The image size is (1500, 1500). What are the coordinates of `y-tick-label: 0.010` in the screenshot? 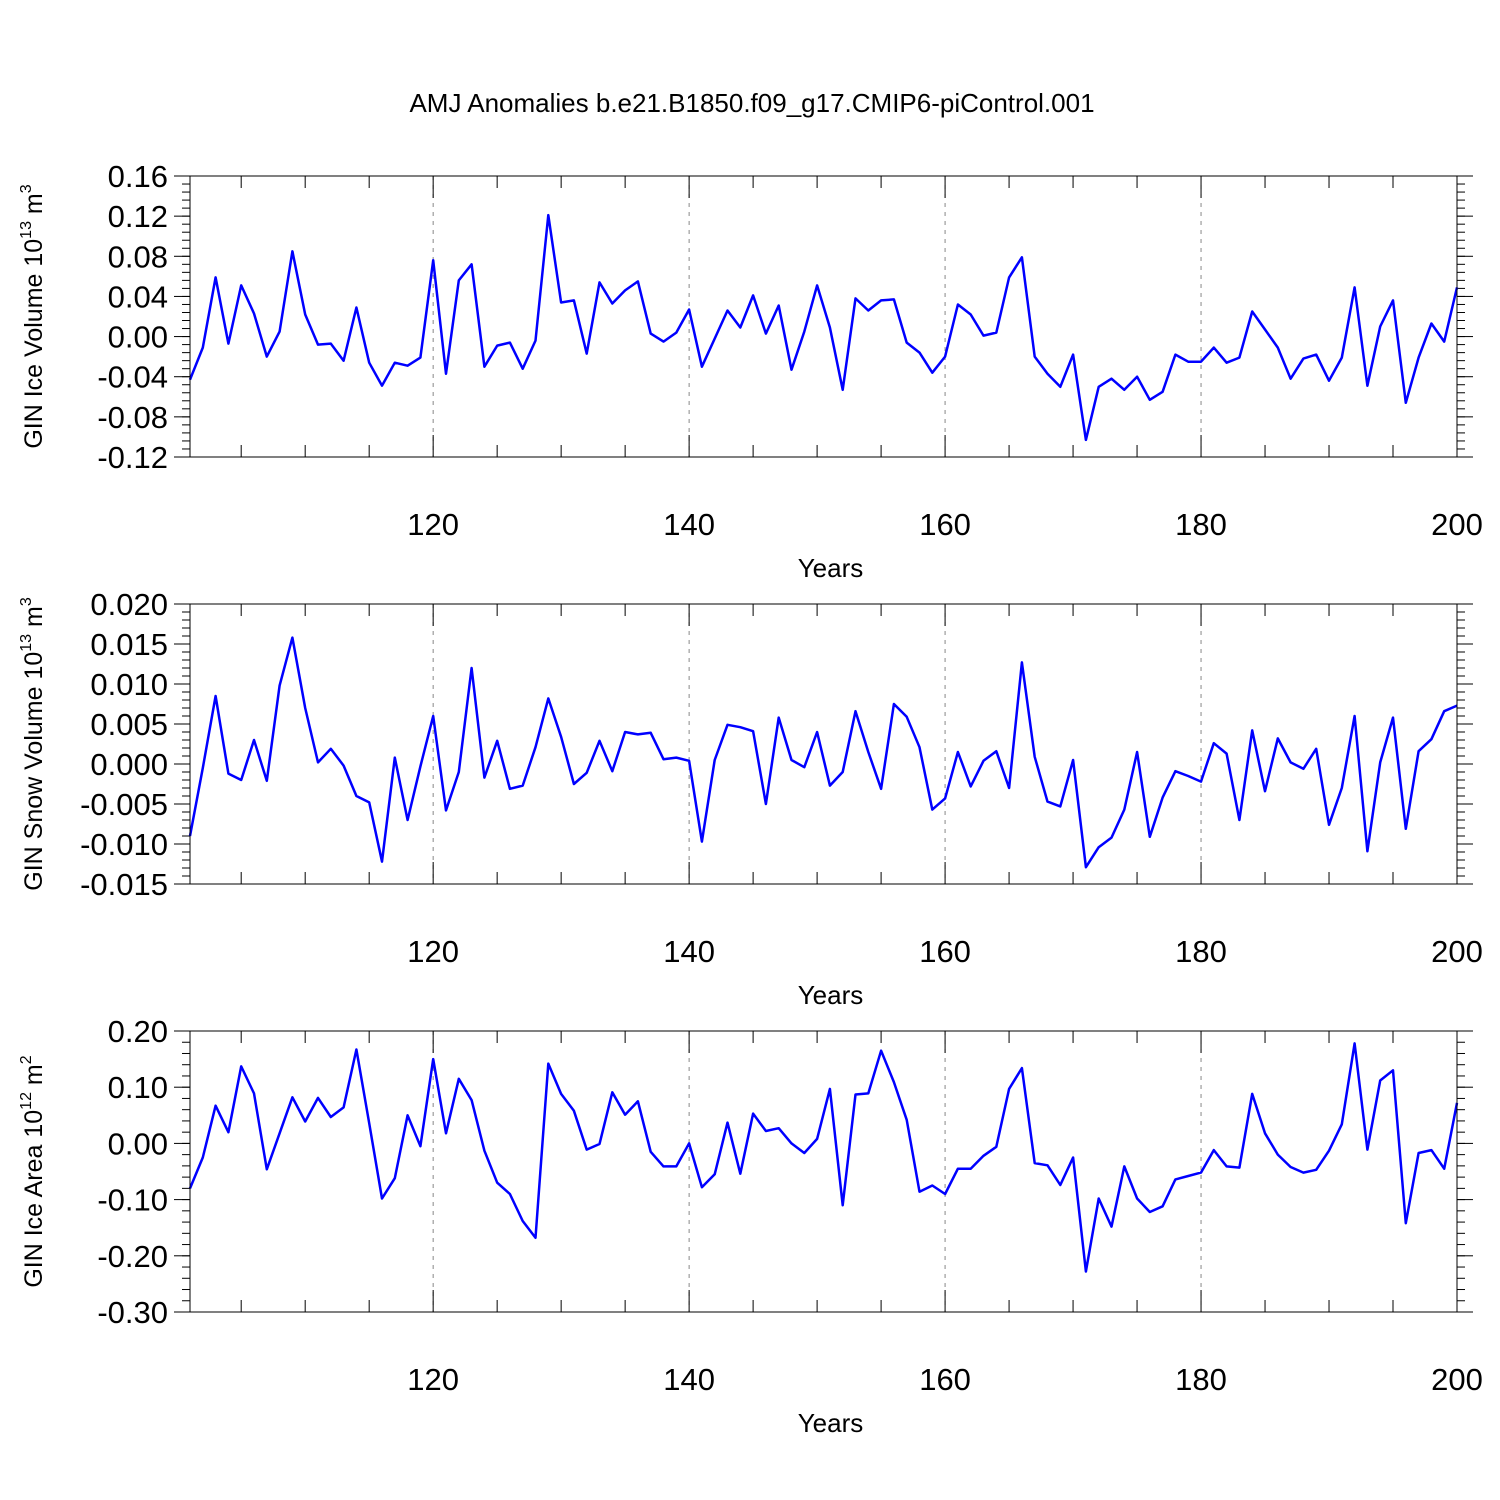 It's located at (129, 684).